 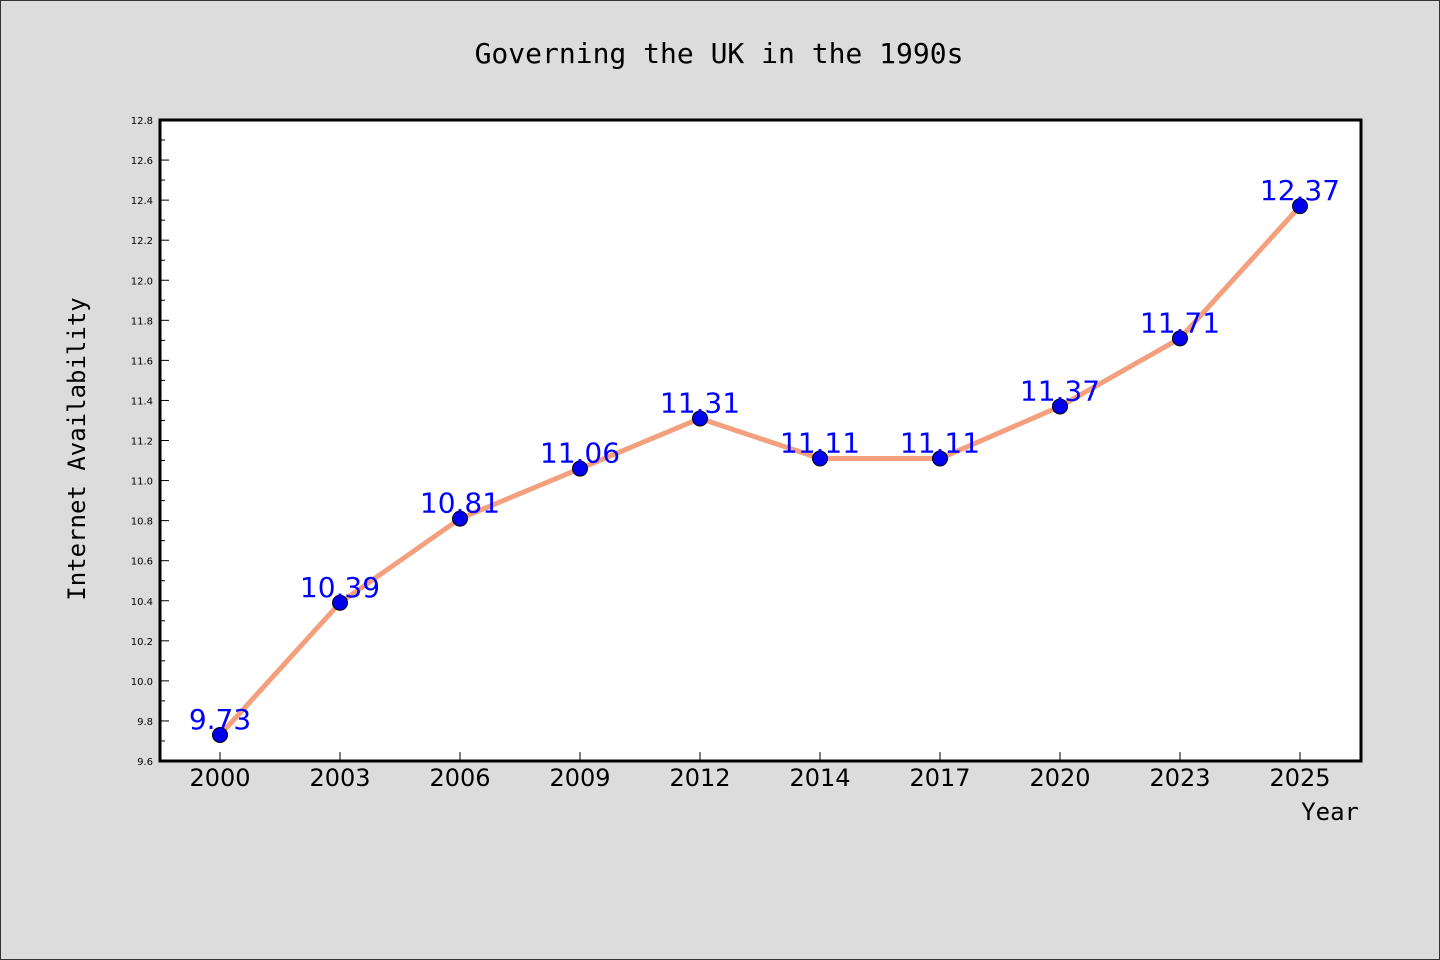 What do you see at coordinates (142, 321) in the screenshot?
I see `y-tick-label: 11.8` at bounding box center [142, 321].